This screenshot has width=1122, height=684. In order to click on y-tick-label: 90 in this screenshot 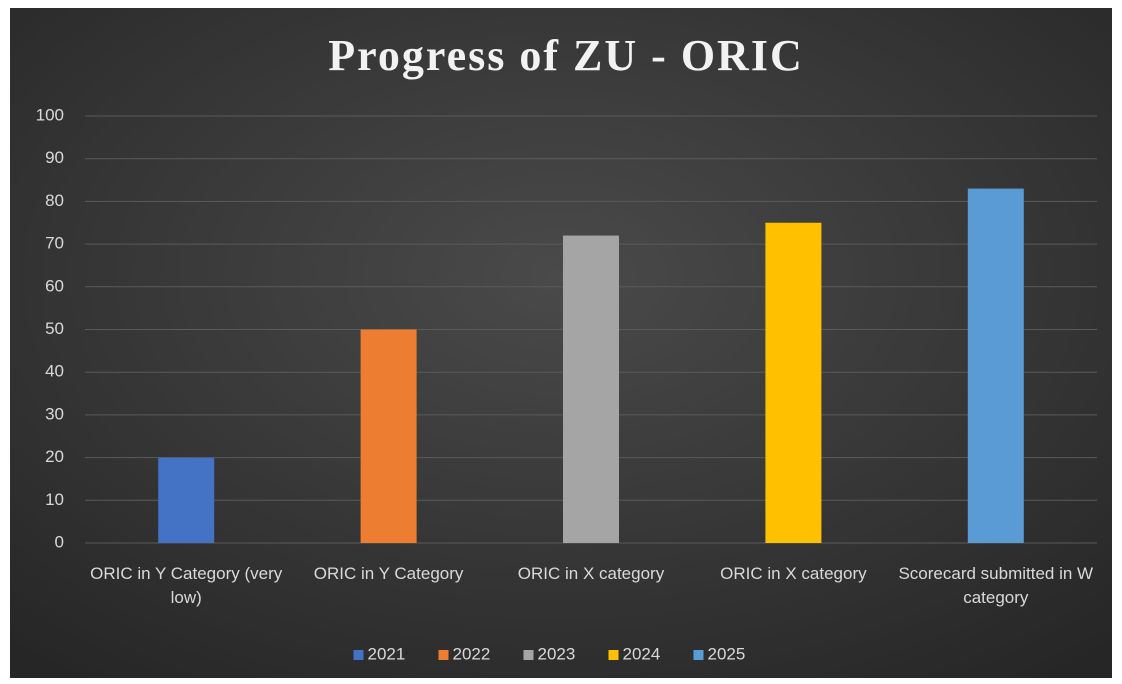, I will do `click(54, 157)`.